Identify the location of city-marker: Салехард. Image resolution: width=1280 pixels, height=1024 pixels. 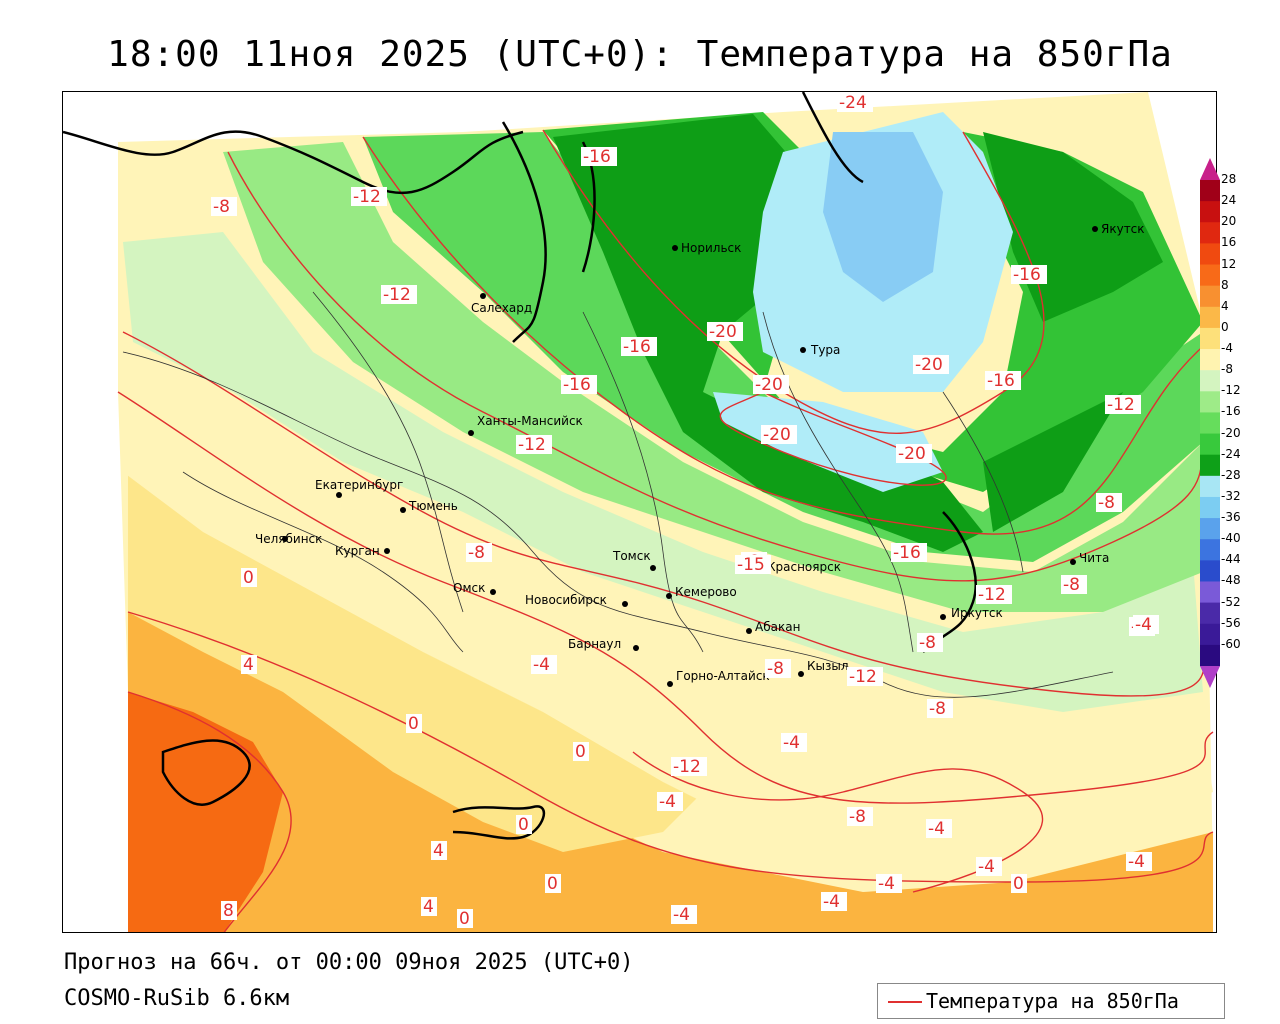
(501, 304).